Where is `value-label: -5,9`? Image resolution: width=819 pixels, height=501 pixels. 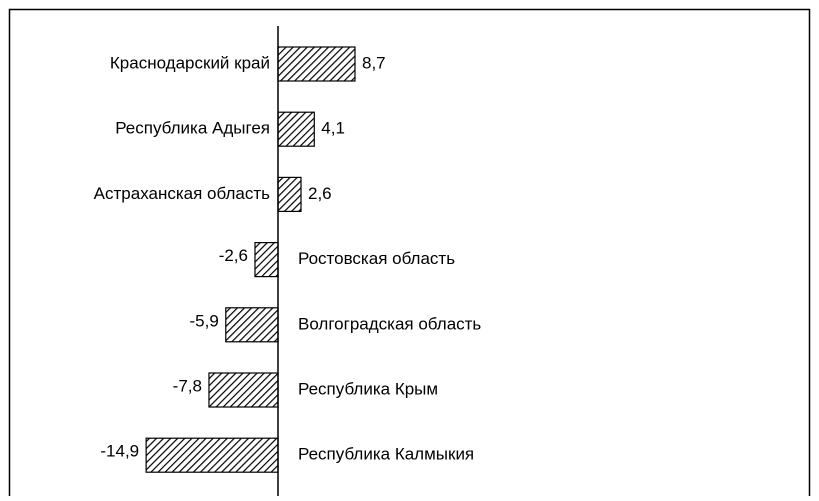
value-label: -5,9 is located at coordinates (203, 320).